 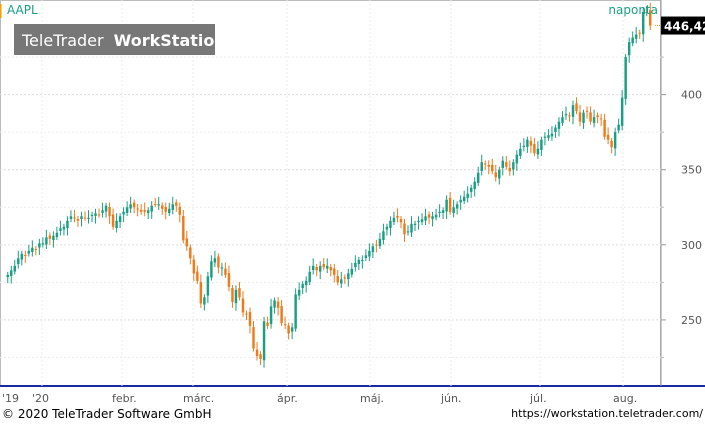 I want to click on svg-text: TeleTrader WorkStation, so click(x=123, y=40).